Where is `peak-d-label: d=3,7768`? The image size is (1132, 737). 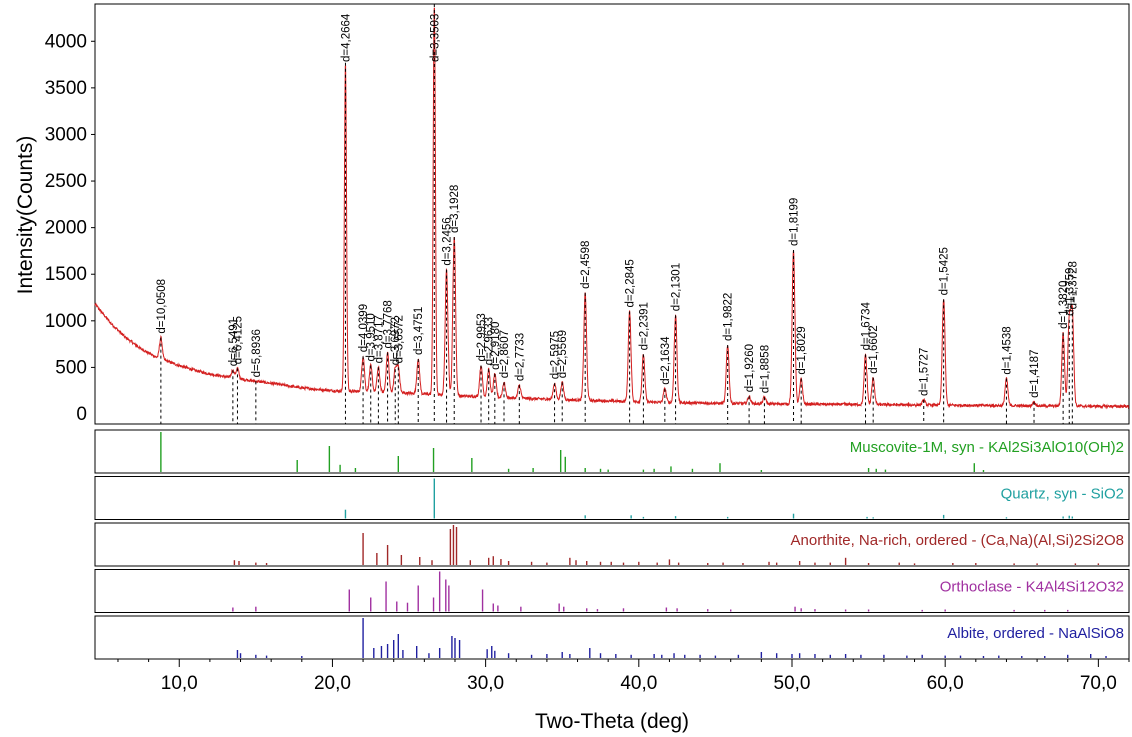
peak-d-label: d=3,7768 is located at coordinates (389, 324).